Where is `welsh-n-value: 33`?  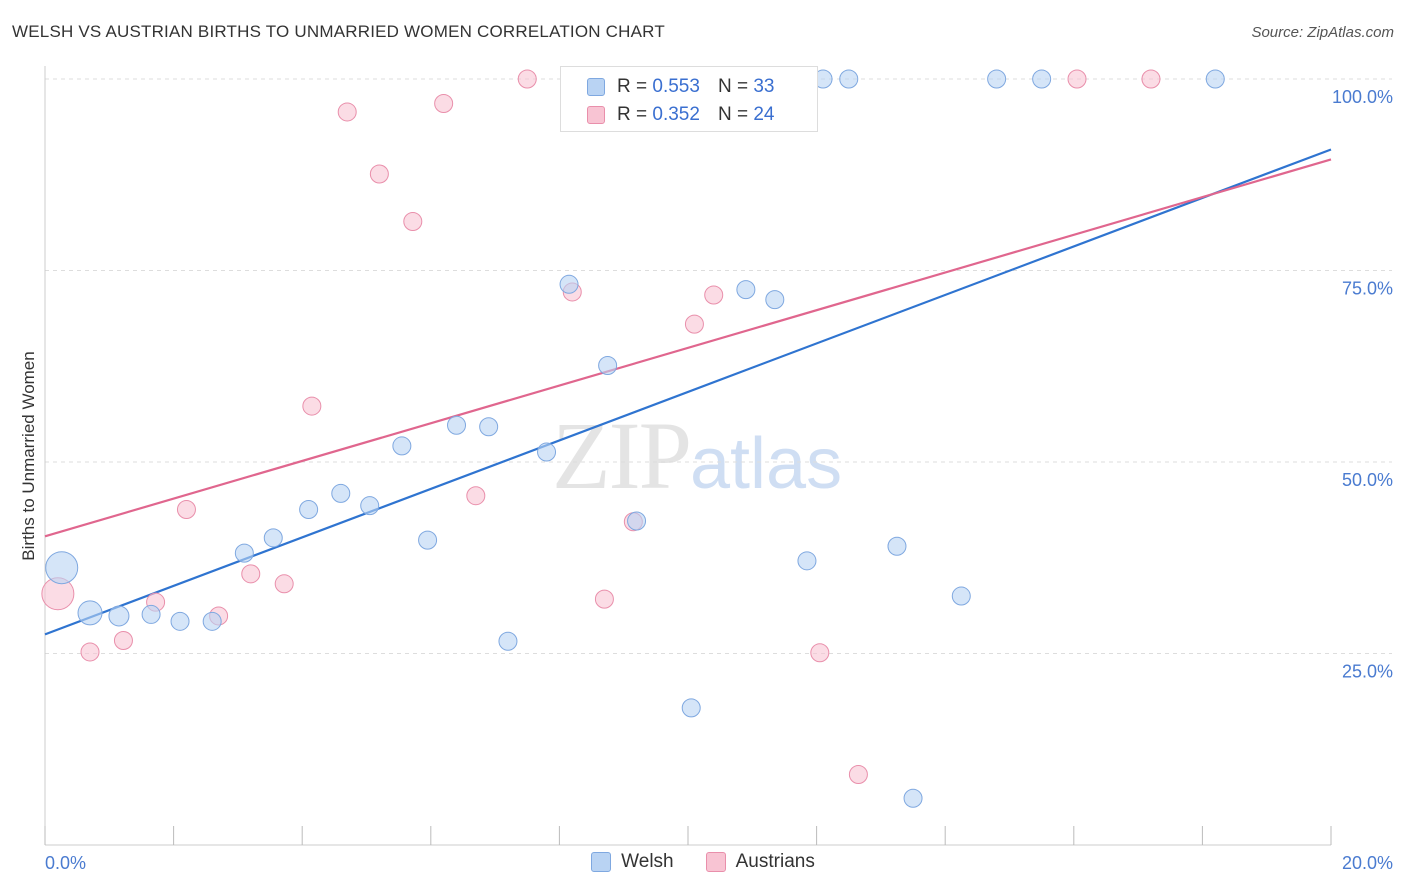 welsh-n-value: 33 is located at coordinates (764, 86).